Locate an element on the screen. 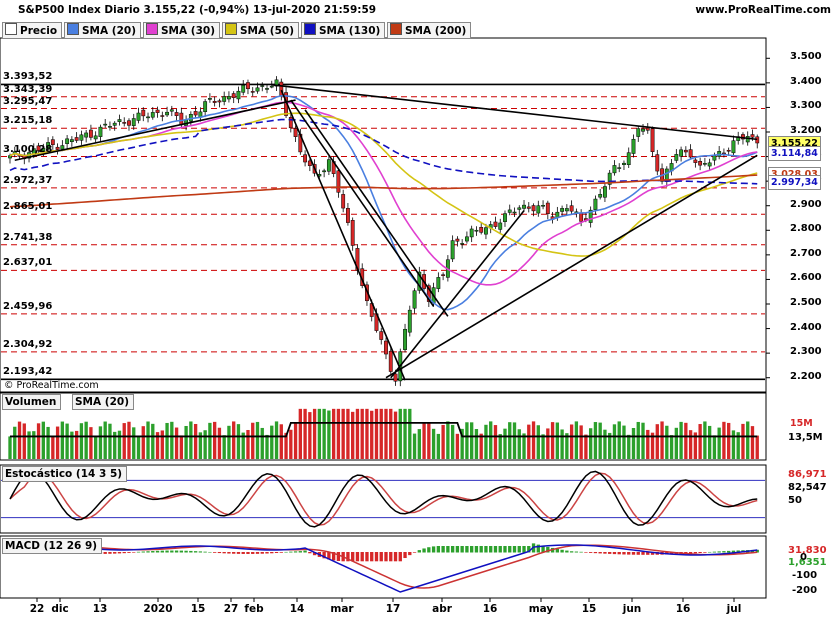 This screenshot has height=620, width=835. x-tick-label: 27 is located at coordinates (231, 609).